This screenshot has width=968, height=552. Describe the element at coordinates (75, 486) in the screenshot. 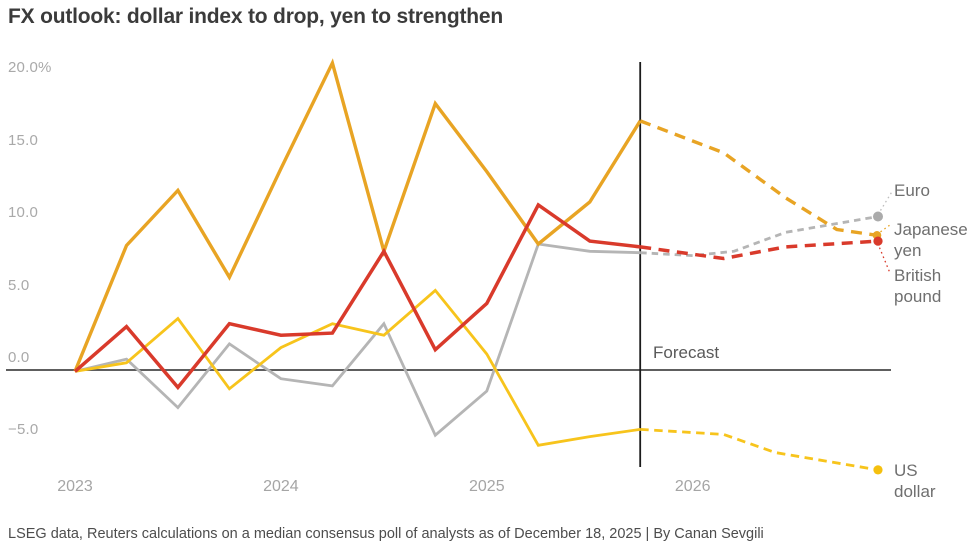

I see `x-axis-tick-label: 2023` at that location.